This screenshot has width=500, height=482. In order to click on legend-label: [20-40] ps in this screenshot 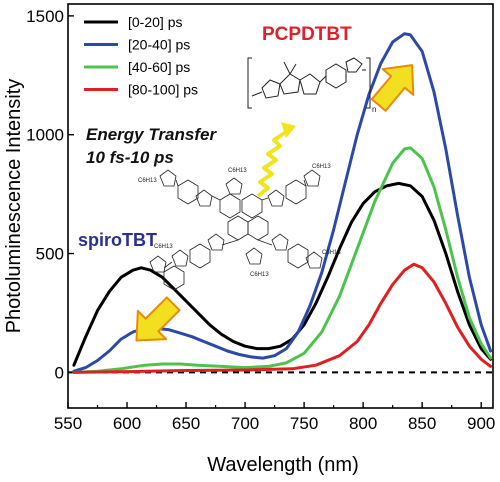, I will do `click(159, 45)`.